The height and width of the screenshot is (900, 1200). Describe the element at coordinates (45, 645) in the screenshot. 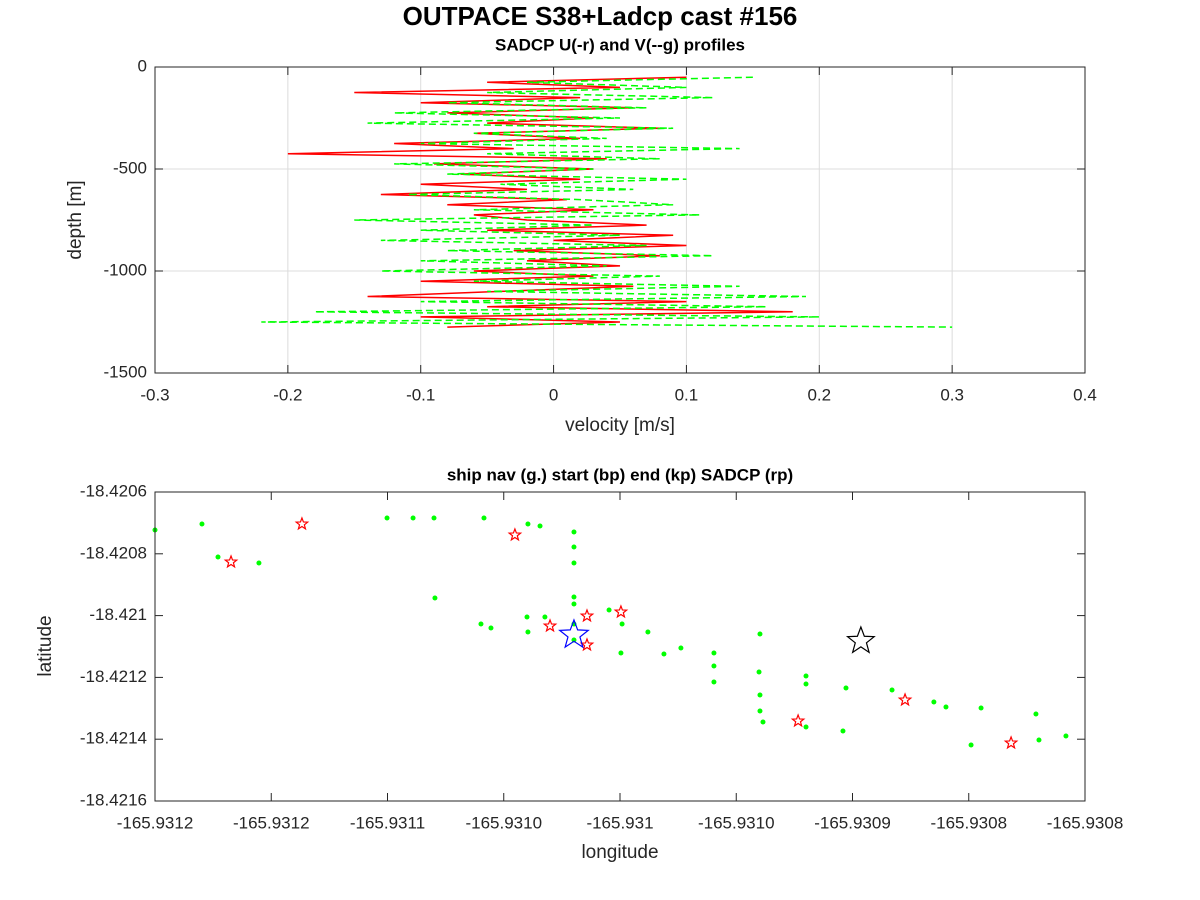

I see `y-axis-label: latitude` at that location.